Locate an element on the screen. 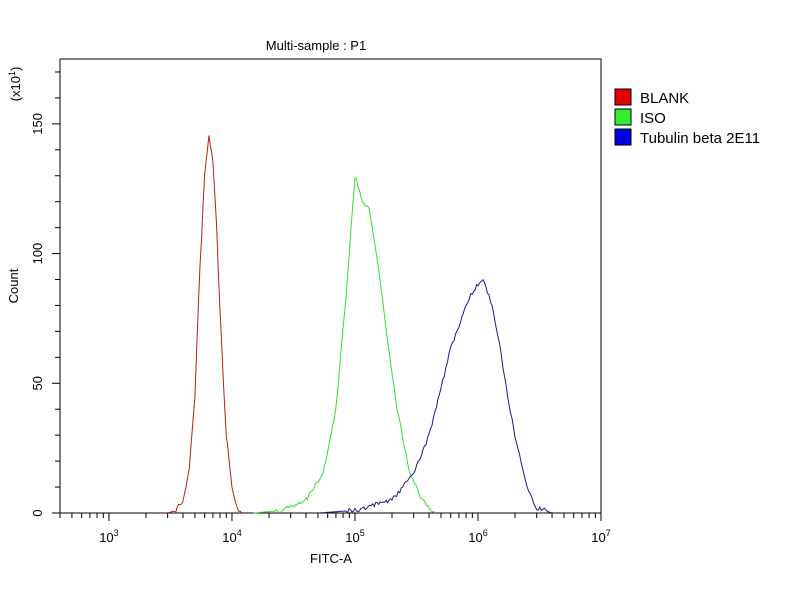 This screenshot has width=800, height=600. y-axis-label: Count is located at coordinates (13, 285).